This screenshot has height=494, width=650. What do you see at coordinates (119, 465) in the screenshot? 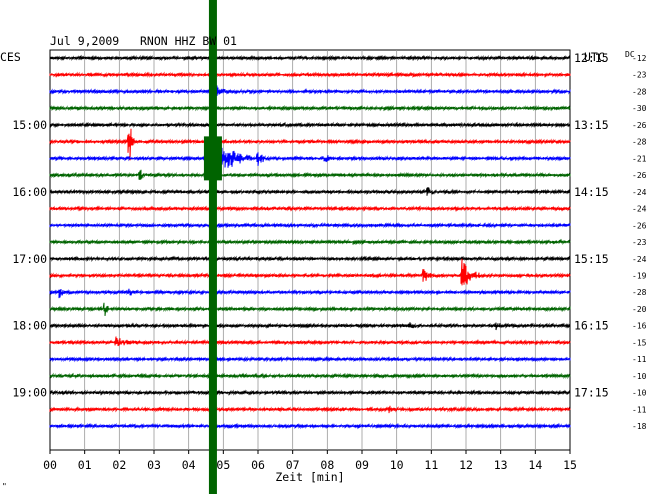
I see `x-tick-label: 02` at bounding box center [119, 465].